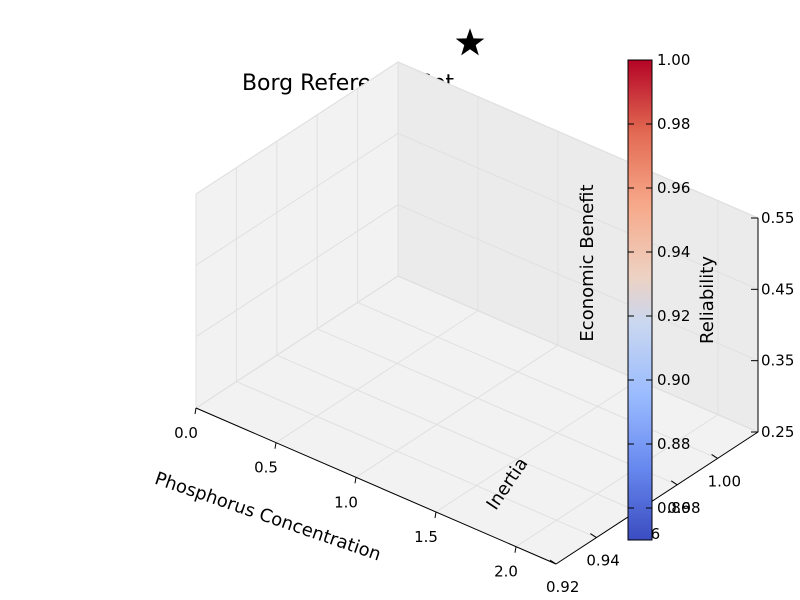 This screenshot has width=800, height=600. Describe the element at coordinates (673, 188) in the screenshot. I see `colorbar-tick-label: 0.96` at that location.